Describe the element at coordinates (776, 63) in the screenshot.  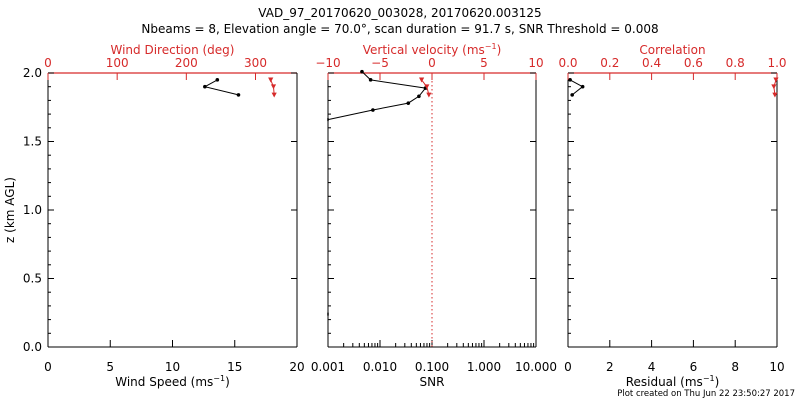
I see `panel-2-xtick-label-top: 1.0` at that location.